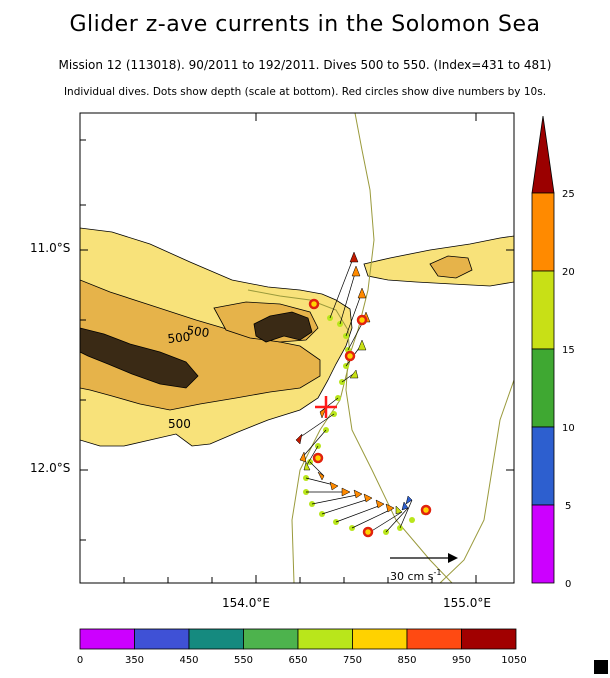  Describe the element at coordinates (467, 603) in the screenshot. I see `x-tick-label: 155.0°E` at that location.